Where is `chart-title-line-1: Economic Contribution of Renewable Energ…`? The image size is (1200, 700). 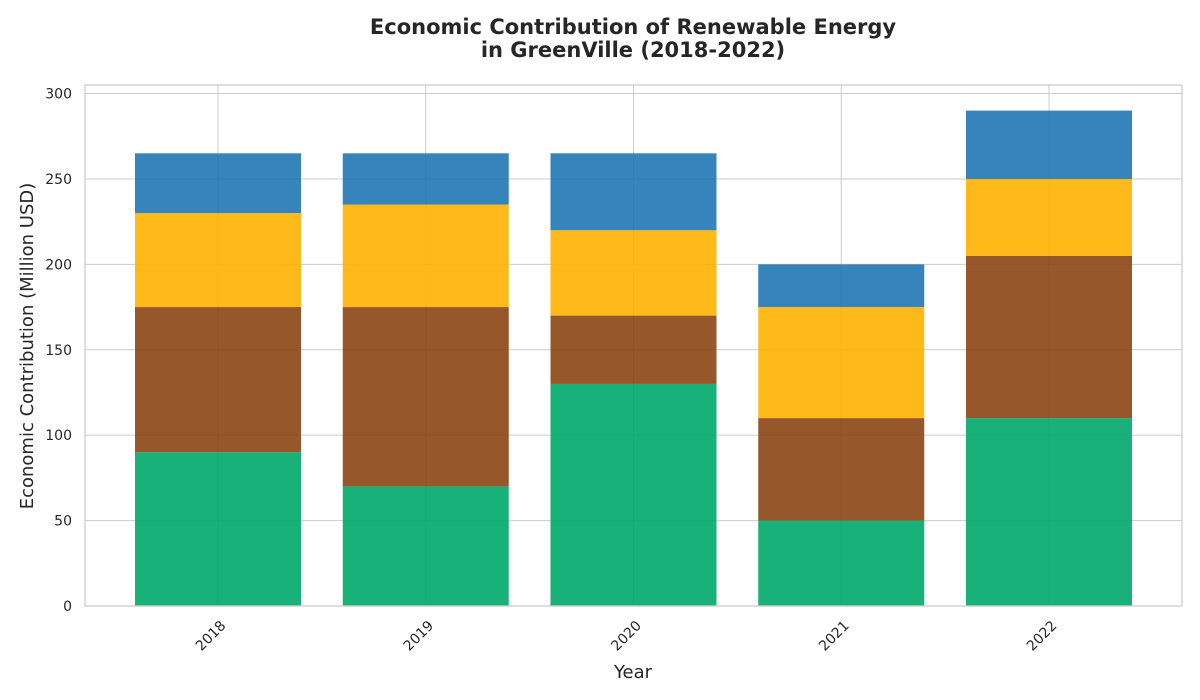
chart-title-line-1: Economic Contribution of Renewable Energ… is located at coordinates (633, 27).